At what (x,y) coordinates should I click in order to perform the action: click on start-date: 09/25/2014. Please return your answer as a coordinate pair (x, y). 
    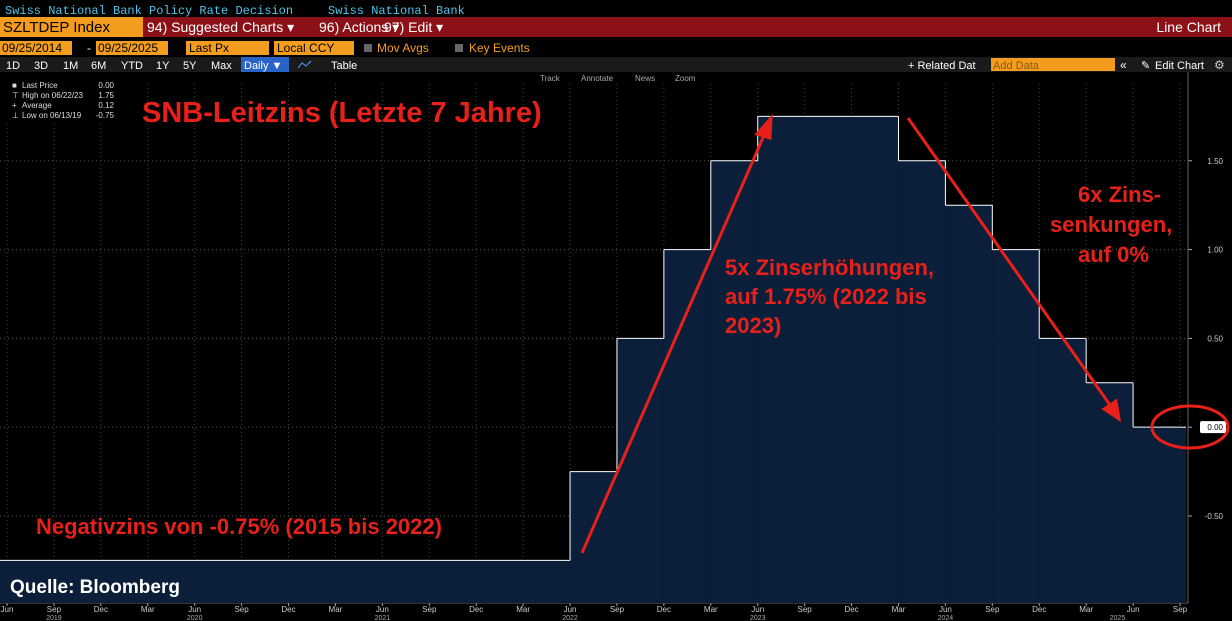
    Looking at the image, I should click on (32, 48).